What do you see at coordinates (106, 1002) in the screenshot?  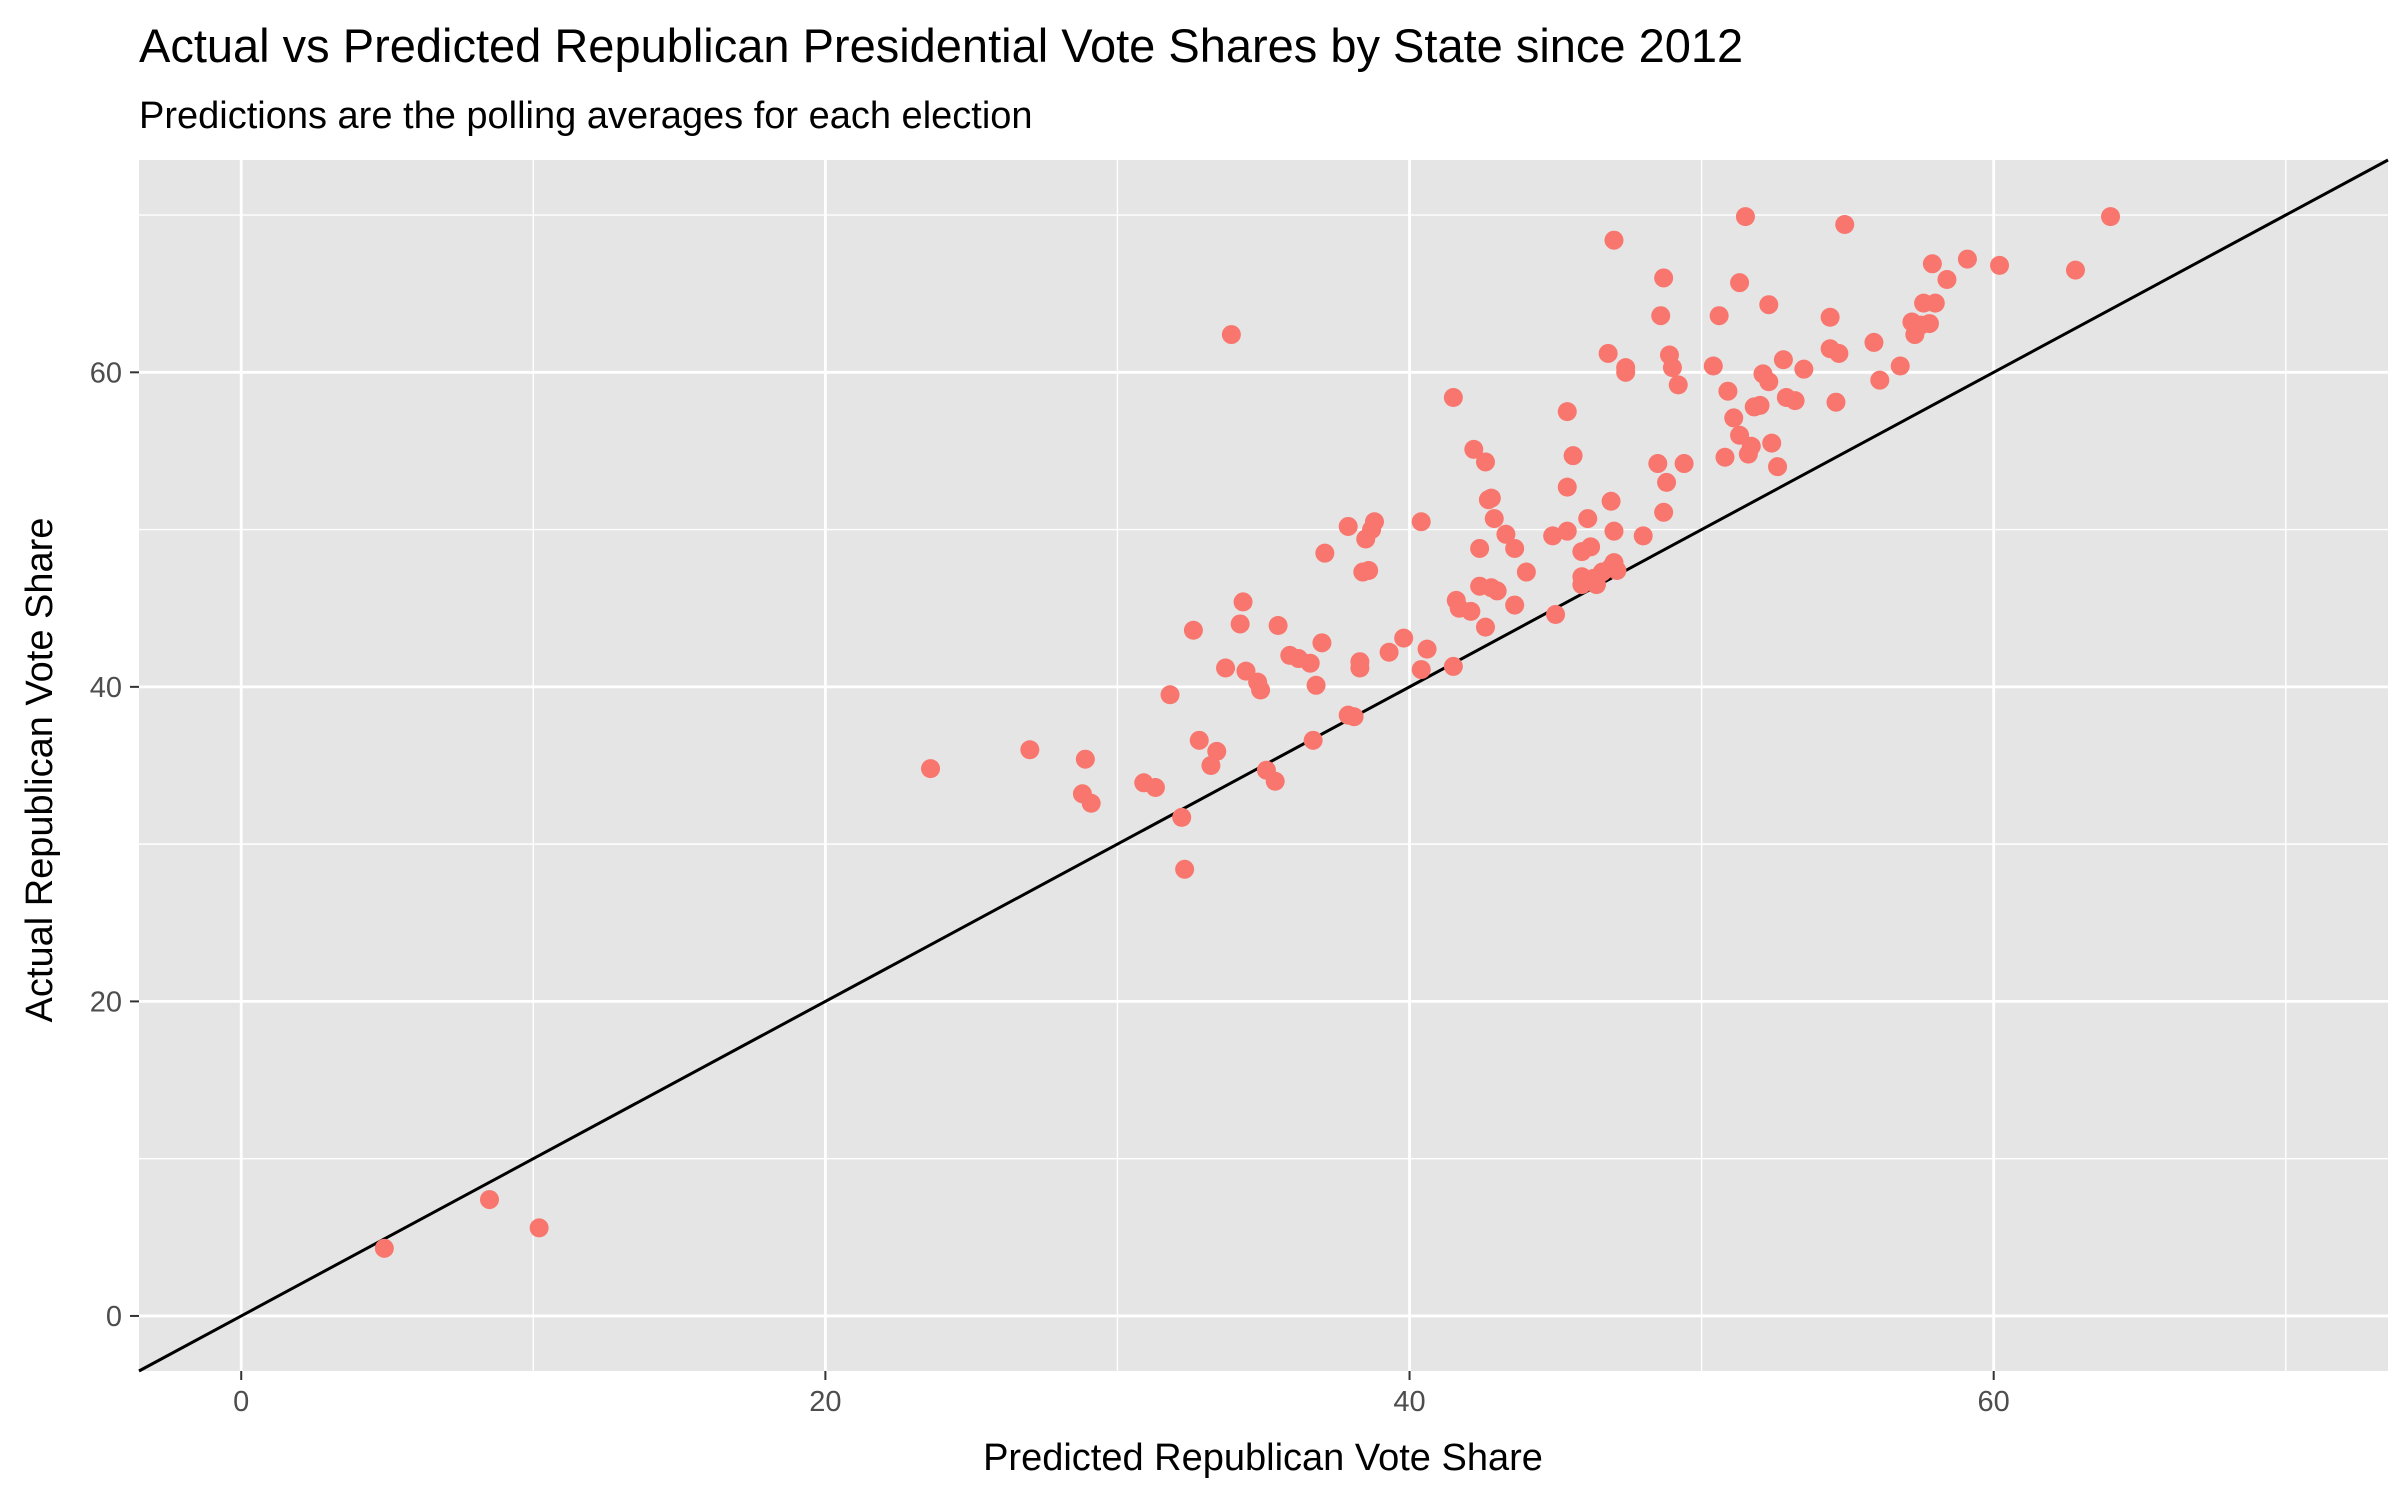 I see `y-tick-label: 20` at bounding box center [106, 1002].